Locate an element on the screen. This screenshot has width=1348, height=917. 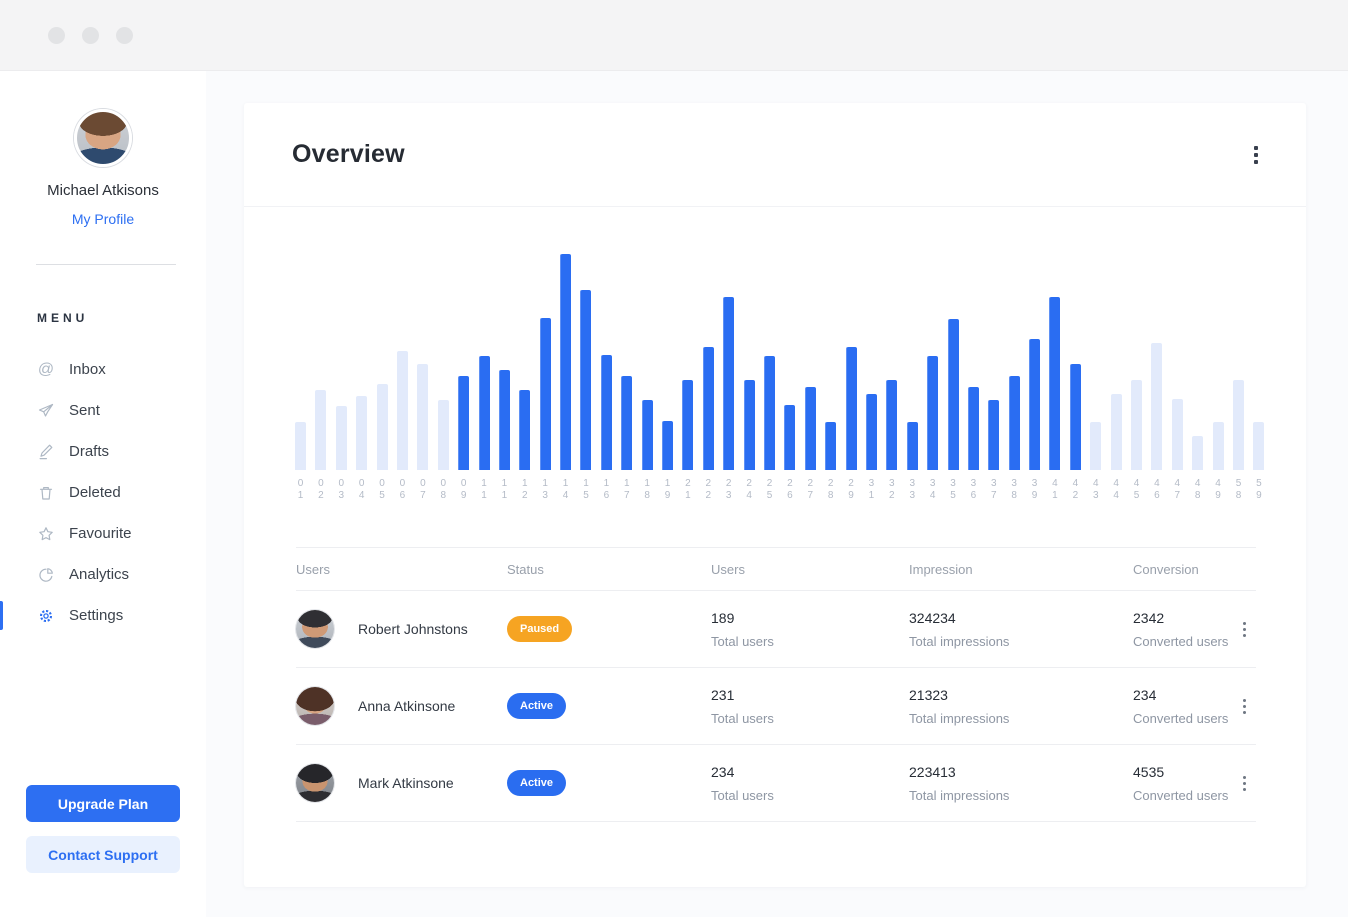
send-icon is located at coordinates (46, 411).